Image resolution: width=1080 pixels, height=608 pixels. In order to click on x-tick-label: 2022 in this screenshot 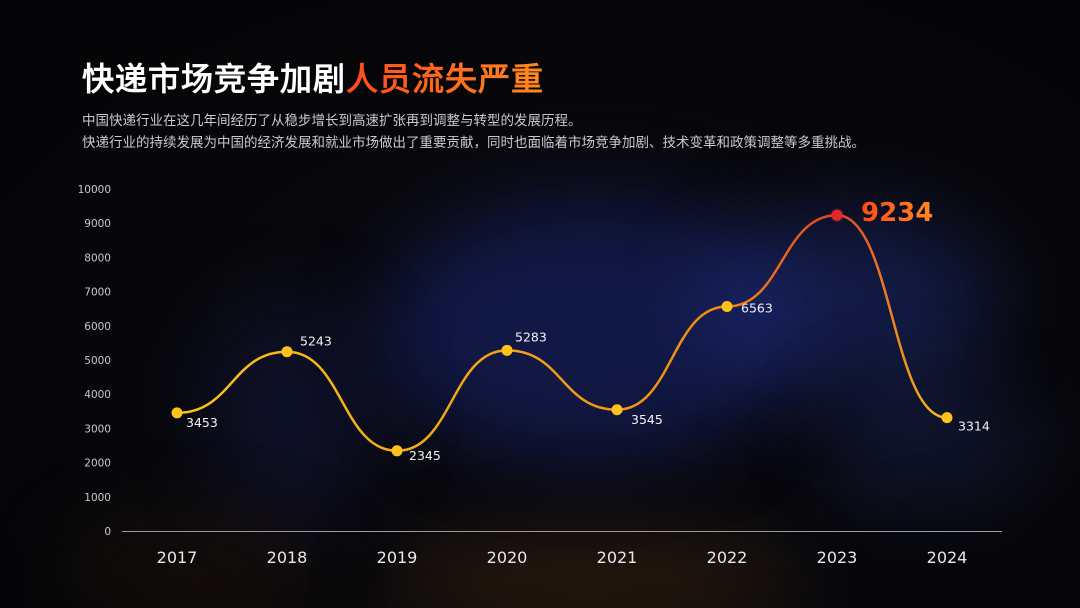, I will do `click(727, 557)`.